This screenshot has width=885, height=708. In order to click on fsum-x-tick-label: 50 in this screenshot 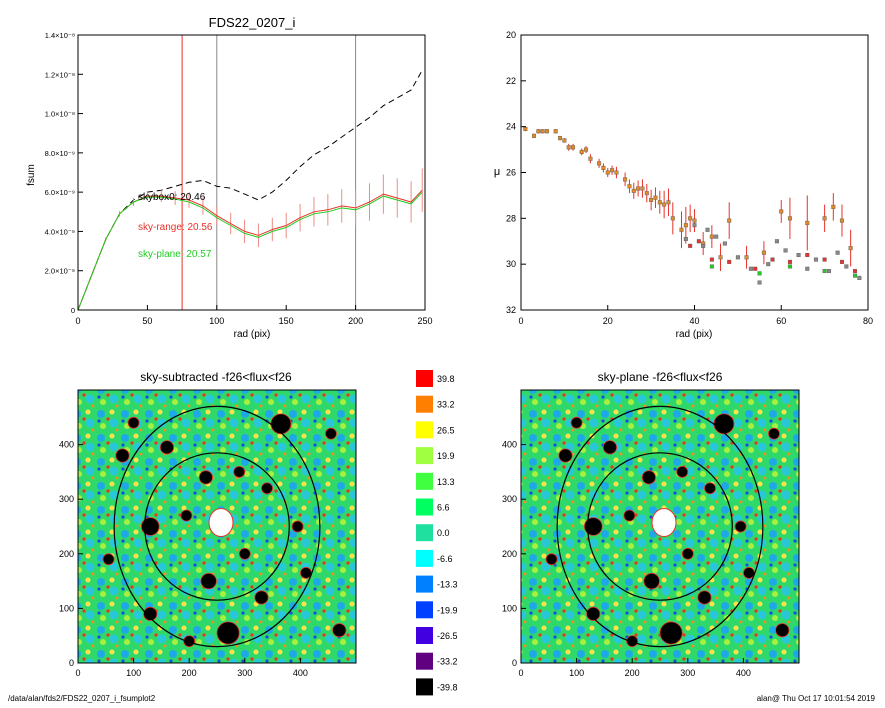, I will do `click(147, 321)`.